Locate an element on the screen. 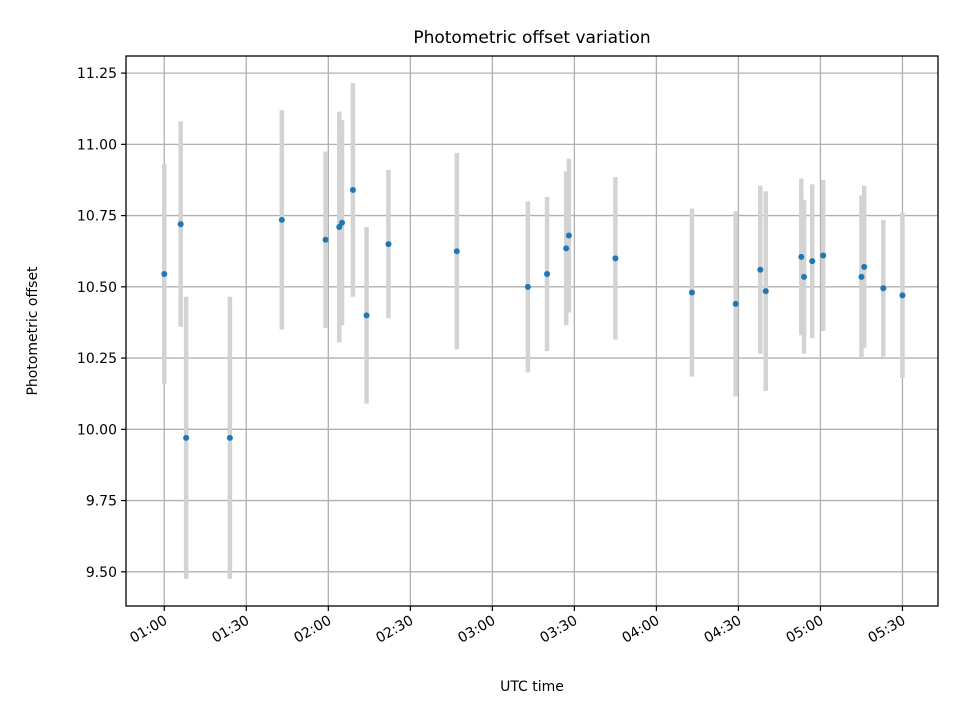  x-tick-label: 02:00 is located at coordinates (312, 630).